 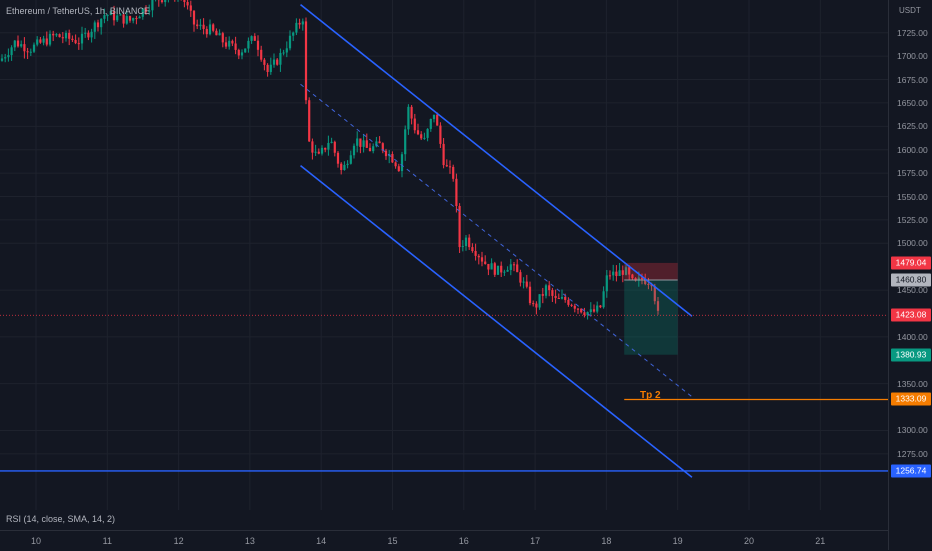 I want to click on price-tick-label: 1525.00, so click(x=912, y=220).